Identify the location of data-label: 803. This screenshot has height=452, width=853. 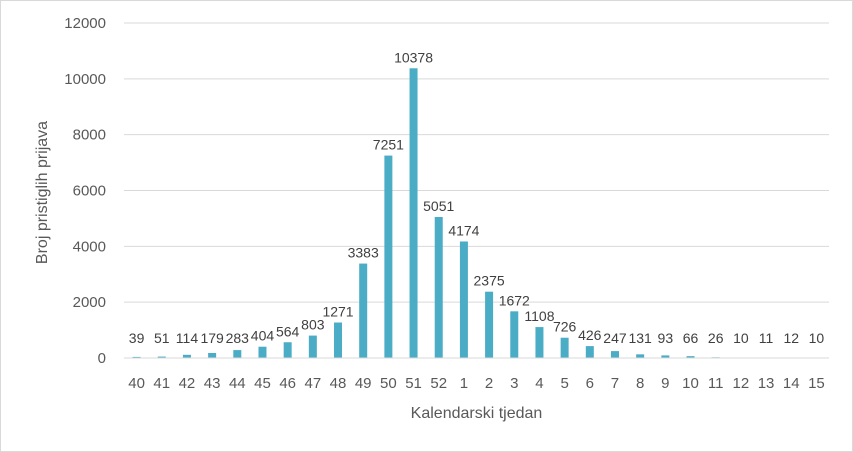
(313, 325).